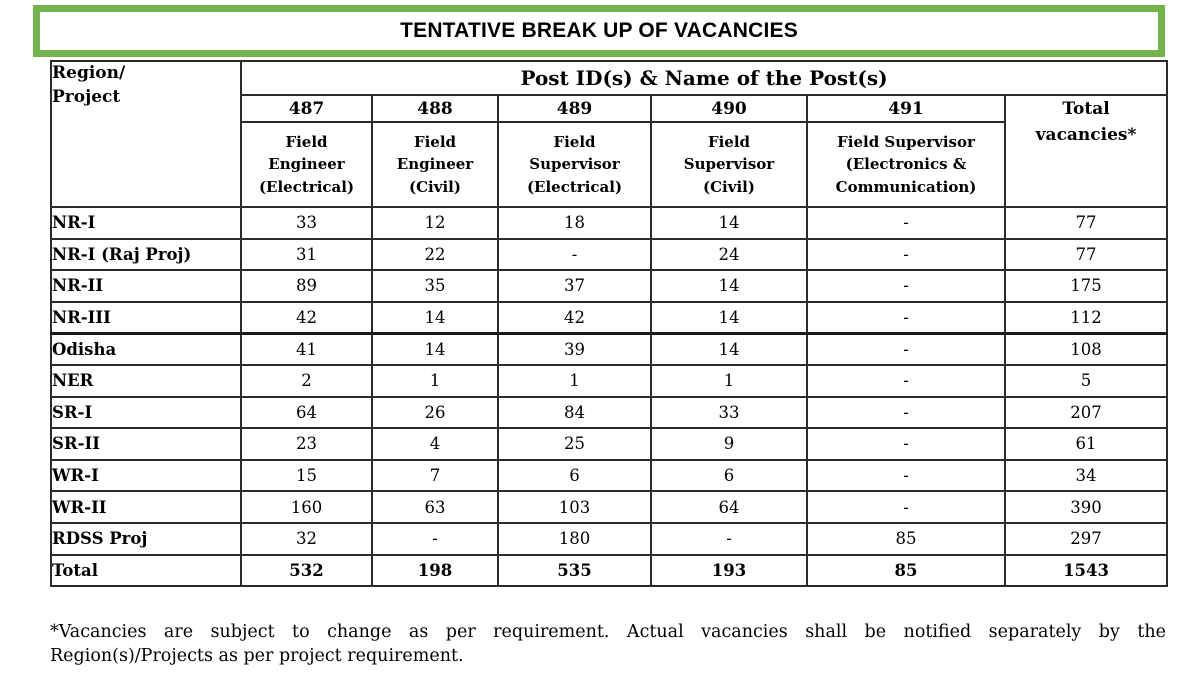 The image size is (1200, 675). What do you see at coordinates (306, 538) in the screenshot?
I see `value-cell: 32` at bounding box center [306, 538].